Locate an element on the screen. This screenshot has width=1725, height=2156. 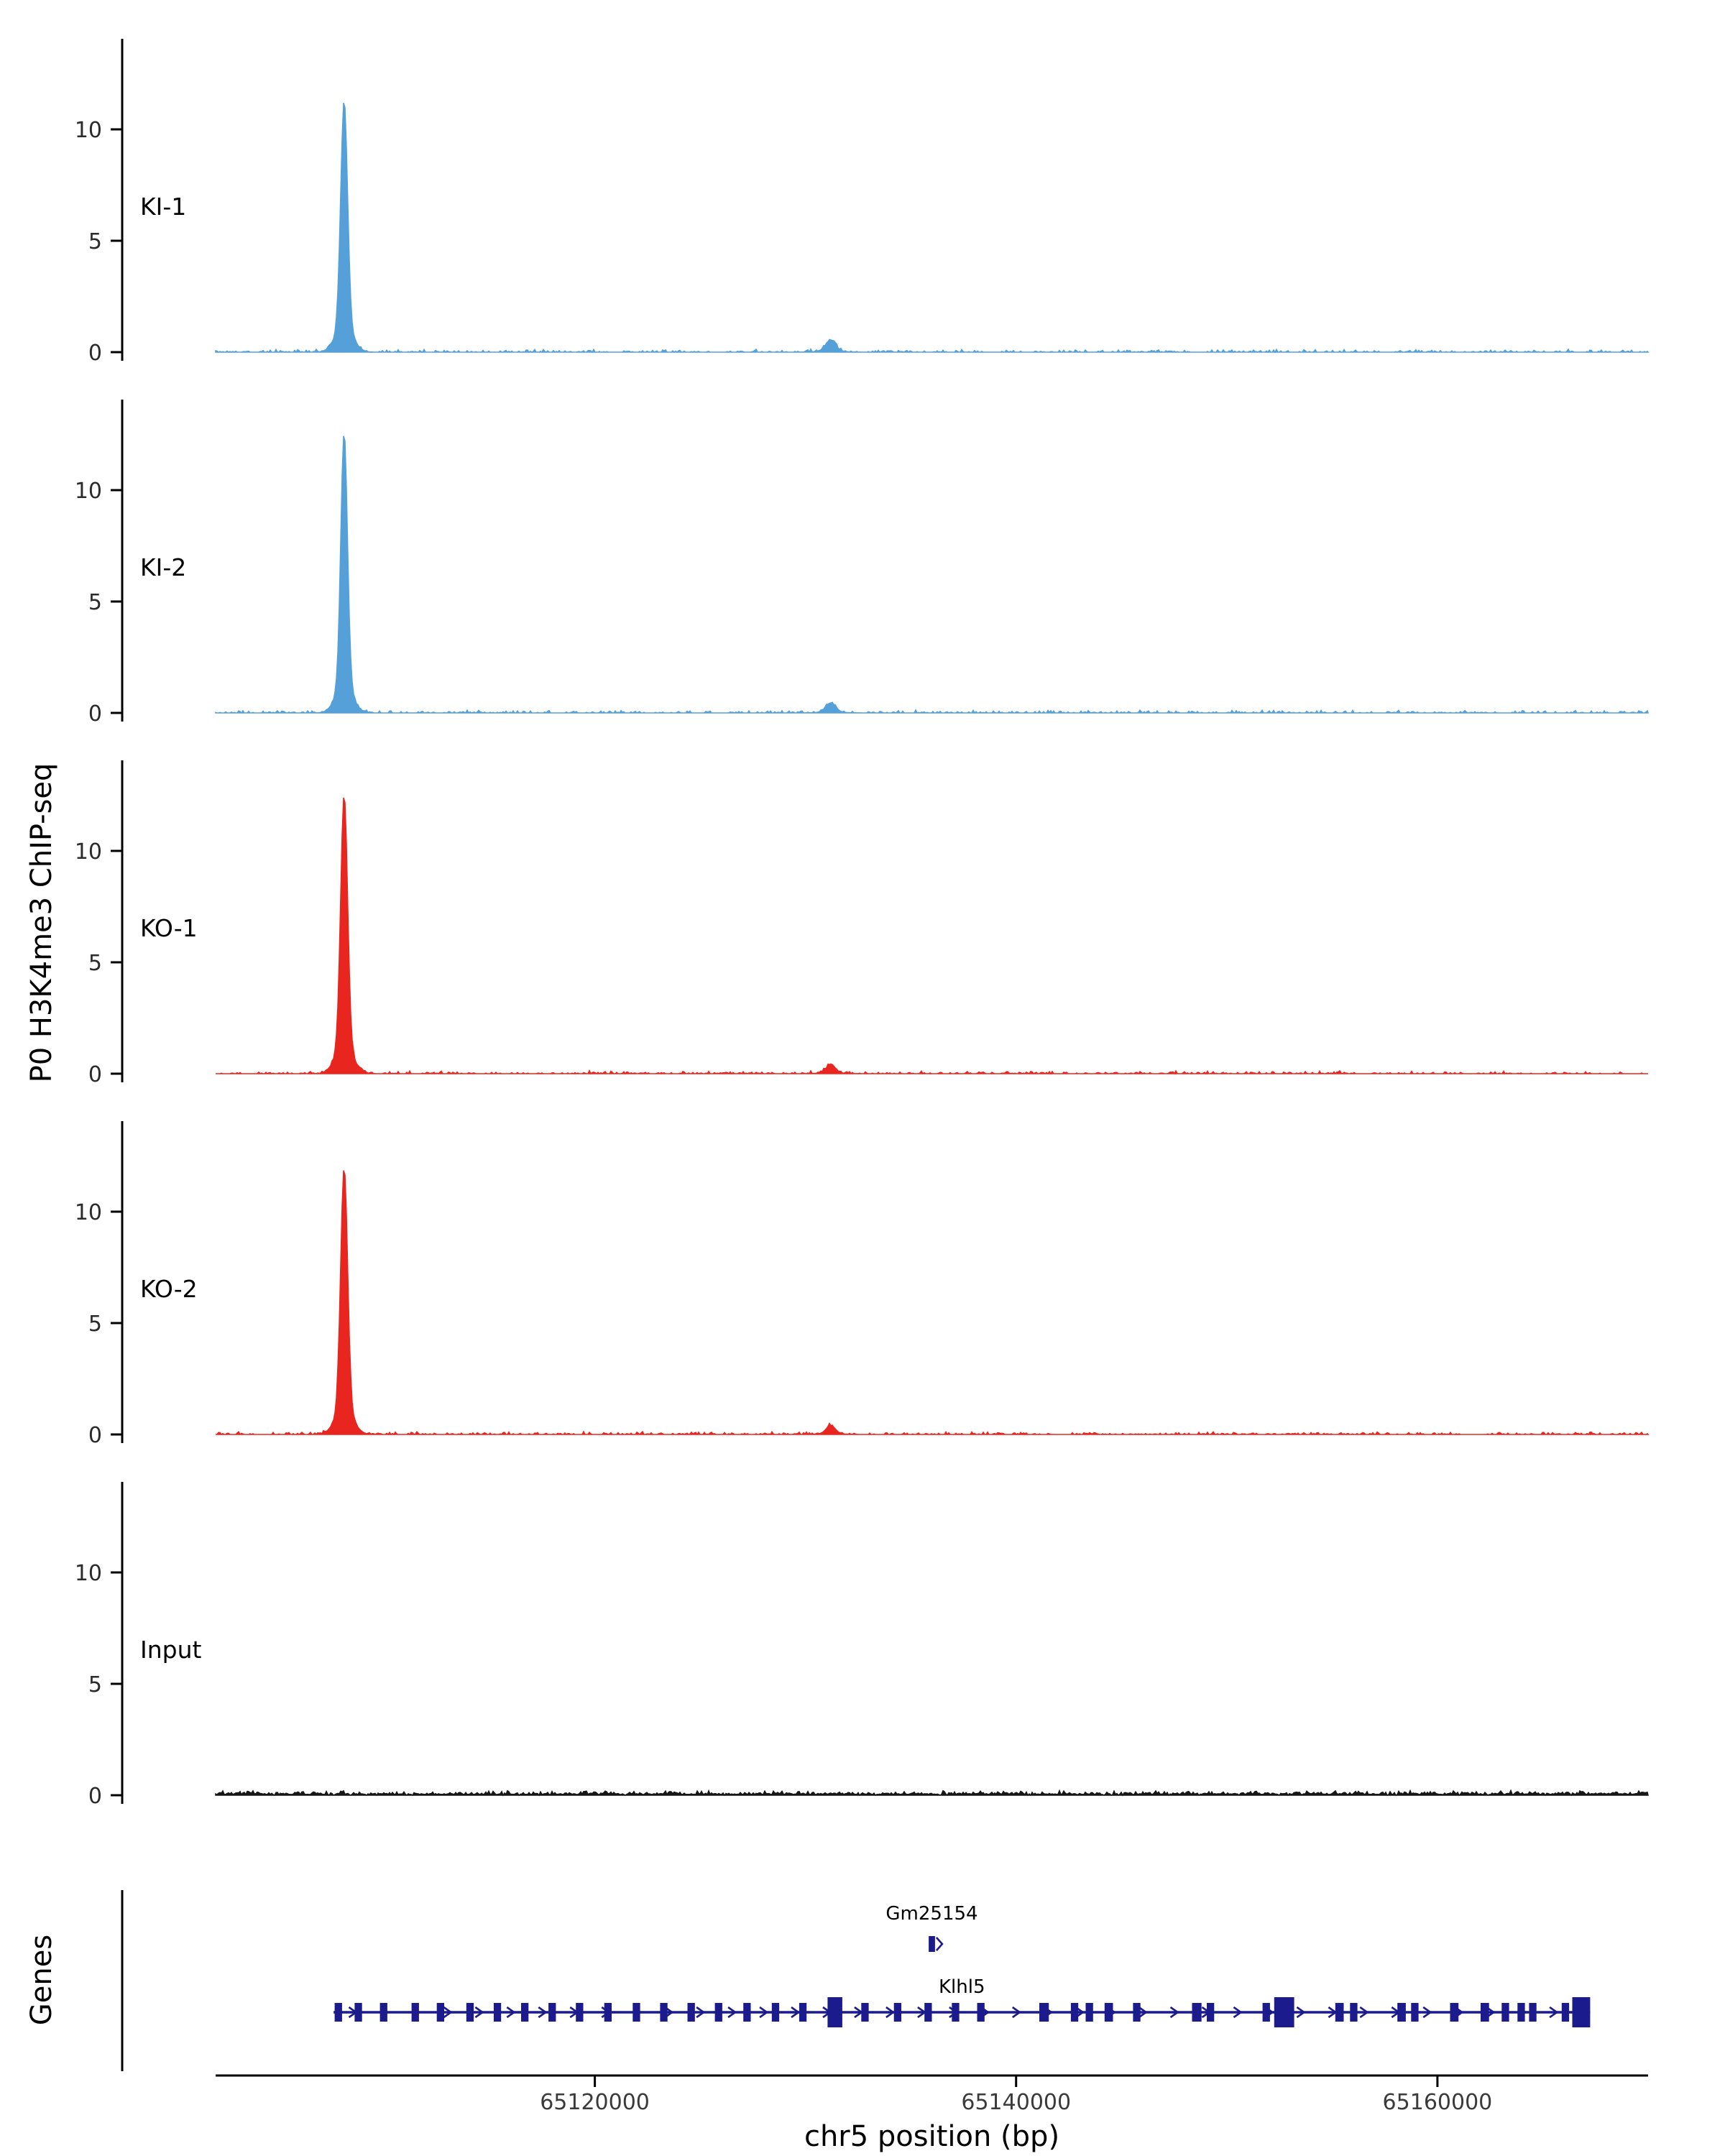
track-label-ko-2: KO-2 is located at coordinates (169, 1289).